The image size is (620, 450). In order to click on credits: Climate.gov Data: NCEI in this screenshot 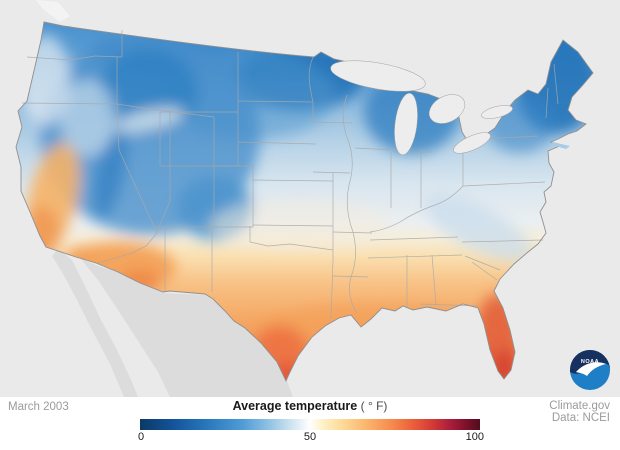, I will do `click(579, 412)`.